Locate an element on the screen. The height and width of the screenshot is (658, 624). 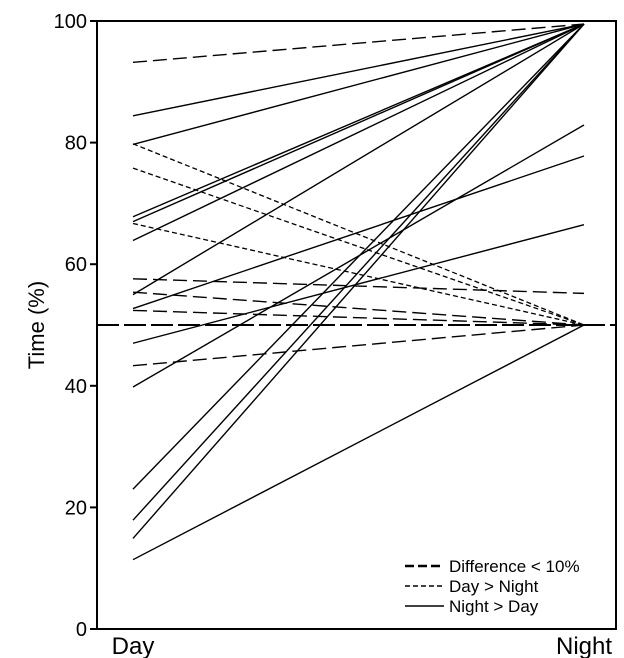
y-tick-label: 40 is located at coordinates (76, 387).